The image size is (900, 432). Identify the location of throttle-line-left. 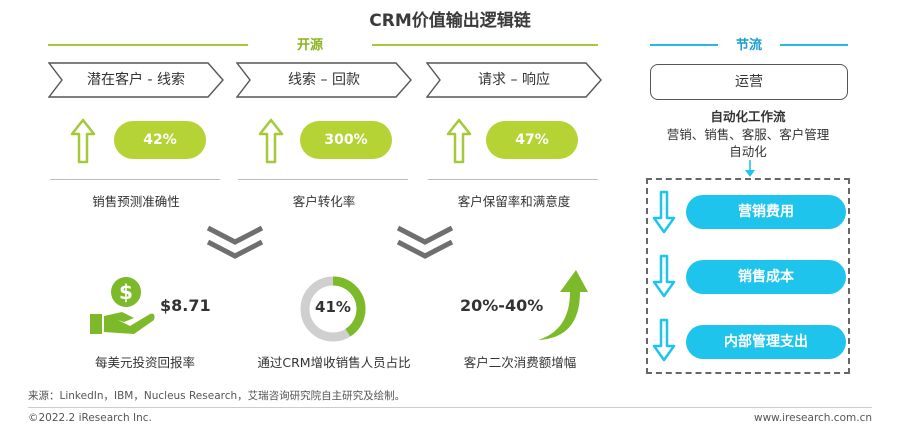
(684, 45).